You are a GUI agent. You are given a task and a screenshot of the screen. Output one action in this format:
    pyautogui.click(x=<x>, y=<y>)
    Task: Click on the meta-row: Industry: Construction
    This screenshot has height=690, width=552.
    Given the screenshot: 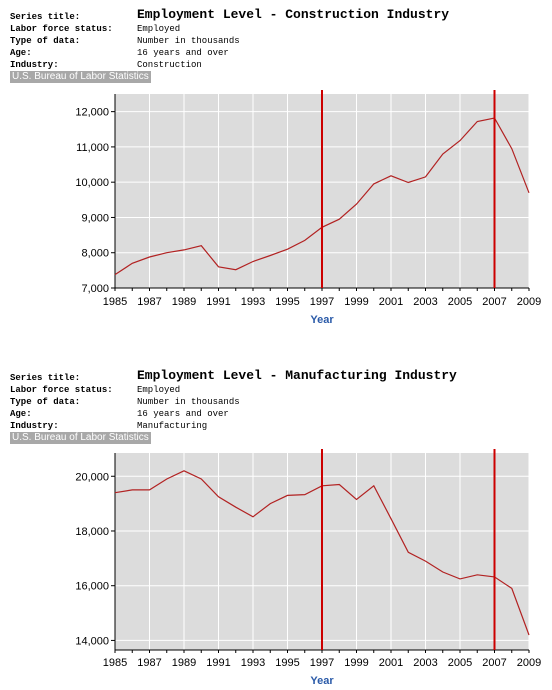 What is the action you would take?
    pyautogui.click(x=125, y=65)
    